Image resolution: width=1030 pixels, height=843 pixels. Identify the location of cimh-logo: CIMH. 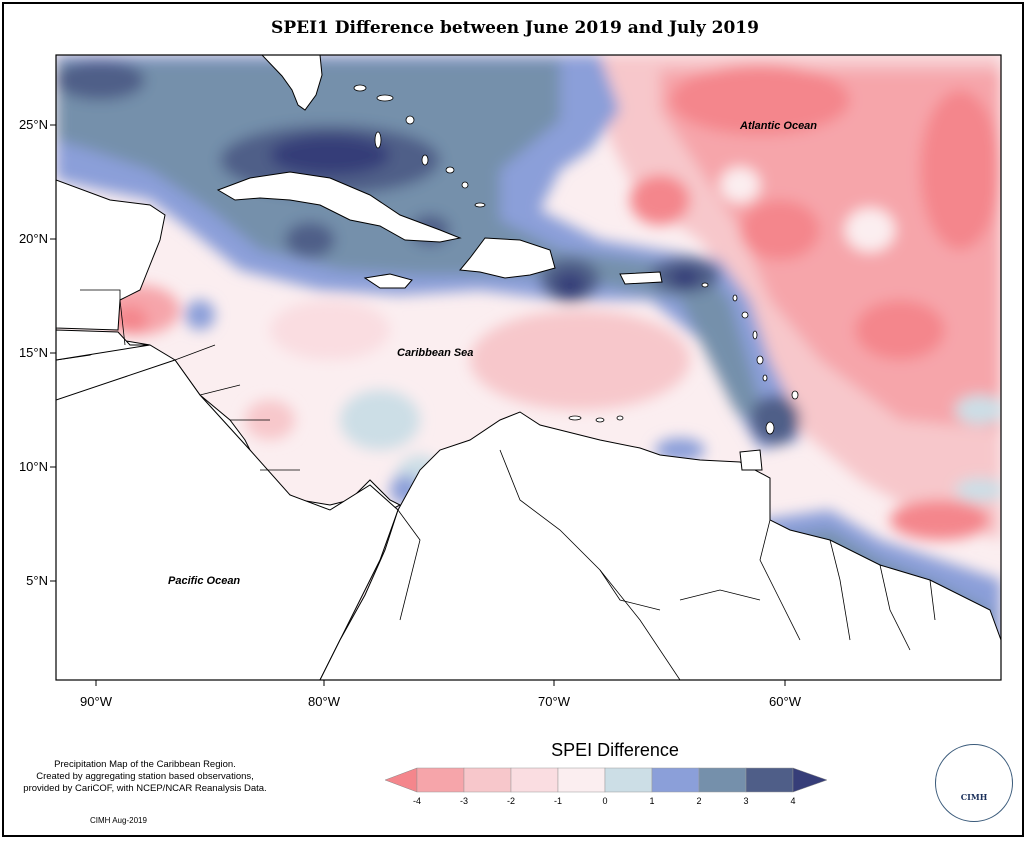
(974, 783).